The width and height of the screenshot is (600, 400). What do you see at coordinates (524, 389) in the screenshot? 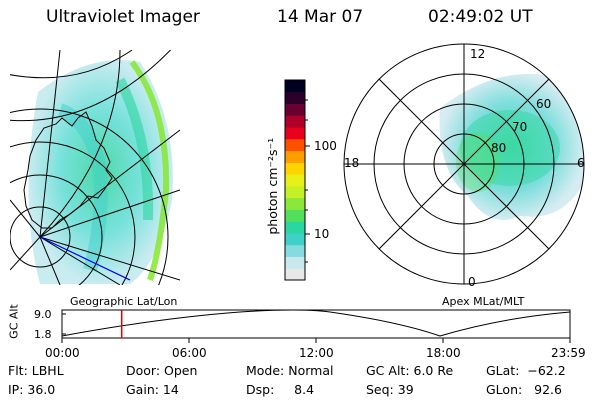
I see `glon-info: GLon: 92.6` at bounding box center [524, 389].